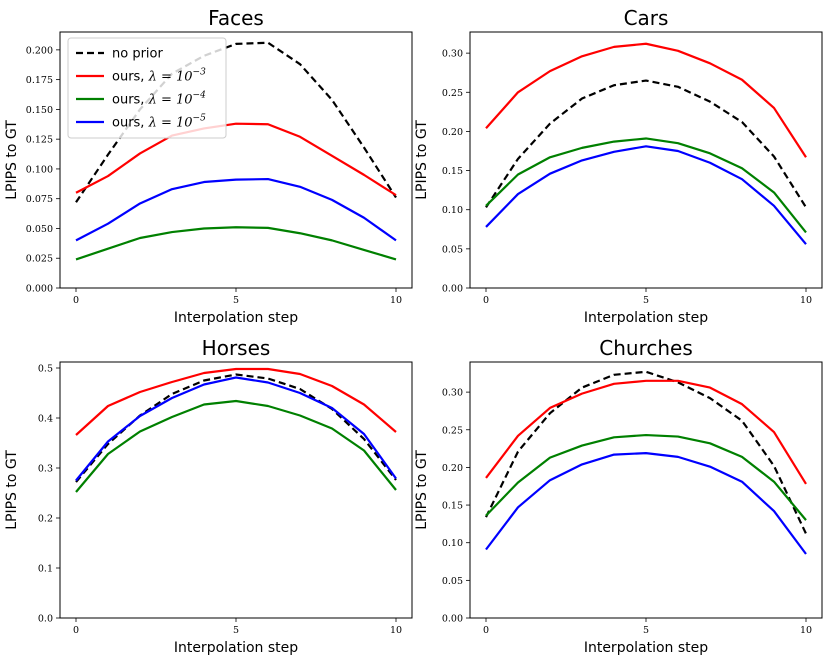  I want to click on legend-label: ours, λ = 10−4, so click(159, 99).